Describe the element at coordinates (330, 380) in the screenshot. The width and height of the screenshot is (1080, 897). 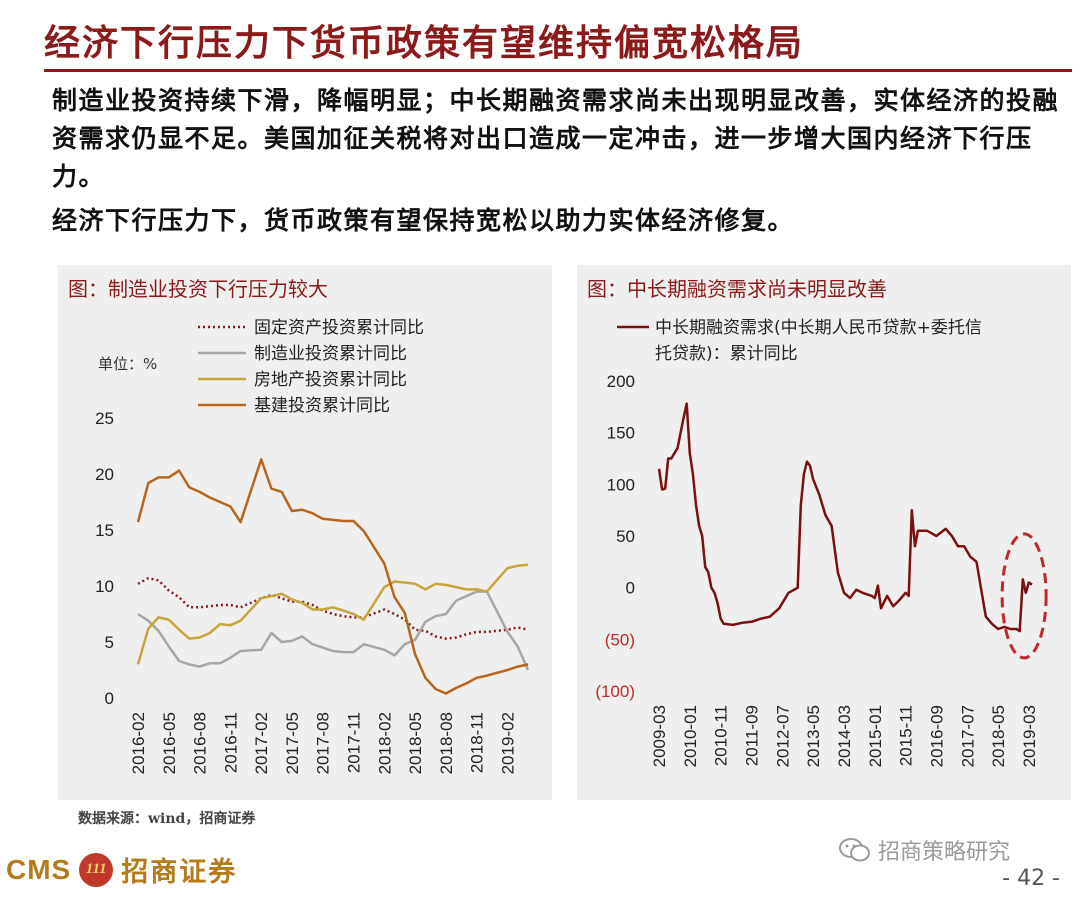
I see `legend-label: 房地产投资累计同比` at that location.